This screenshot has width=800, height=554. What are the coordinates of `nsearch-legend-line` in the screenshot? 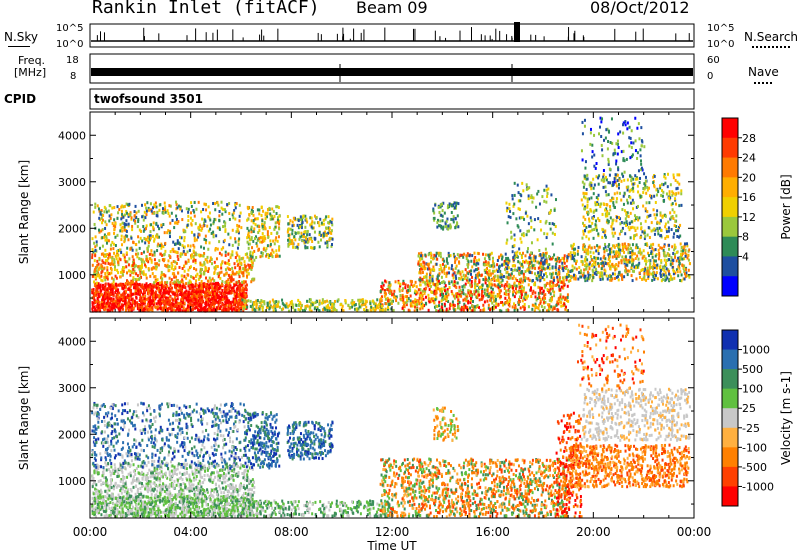 It's located at (771, 47).